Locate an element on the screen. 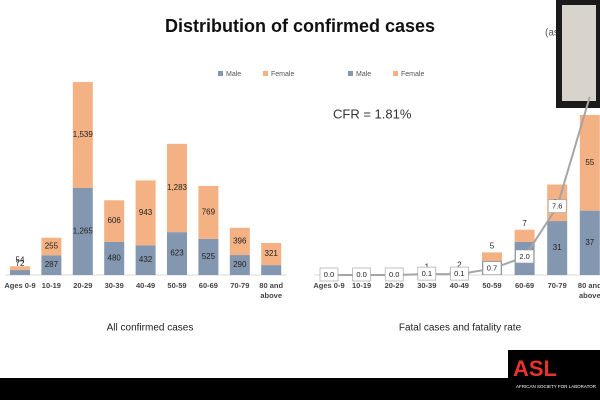 The image size is (600, 400). data-label: 480 is located at coordinates (115, 258).